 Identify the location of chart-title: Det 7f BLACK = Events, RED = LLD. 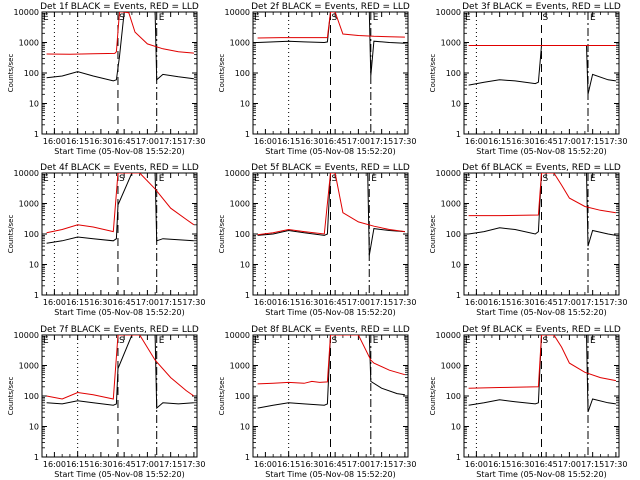
(119, 330).